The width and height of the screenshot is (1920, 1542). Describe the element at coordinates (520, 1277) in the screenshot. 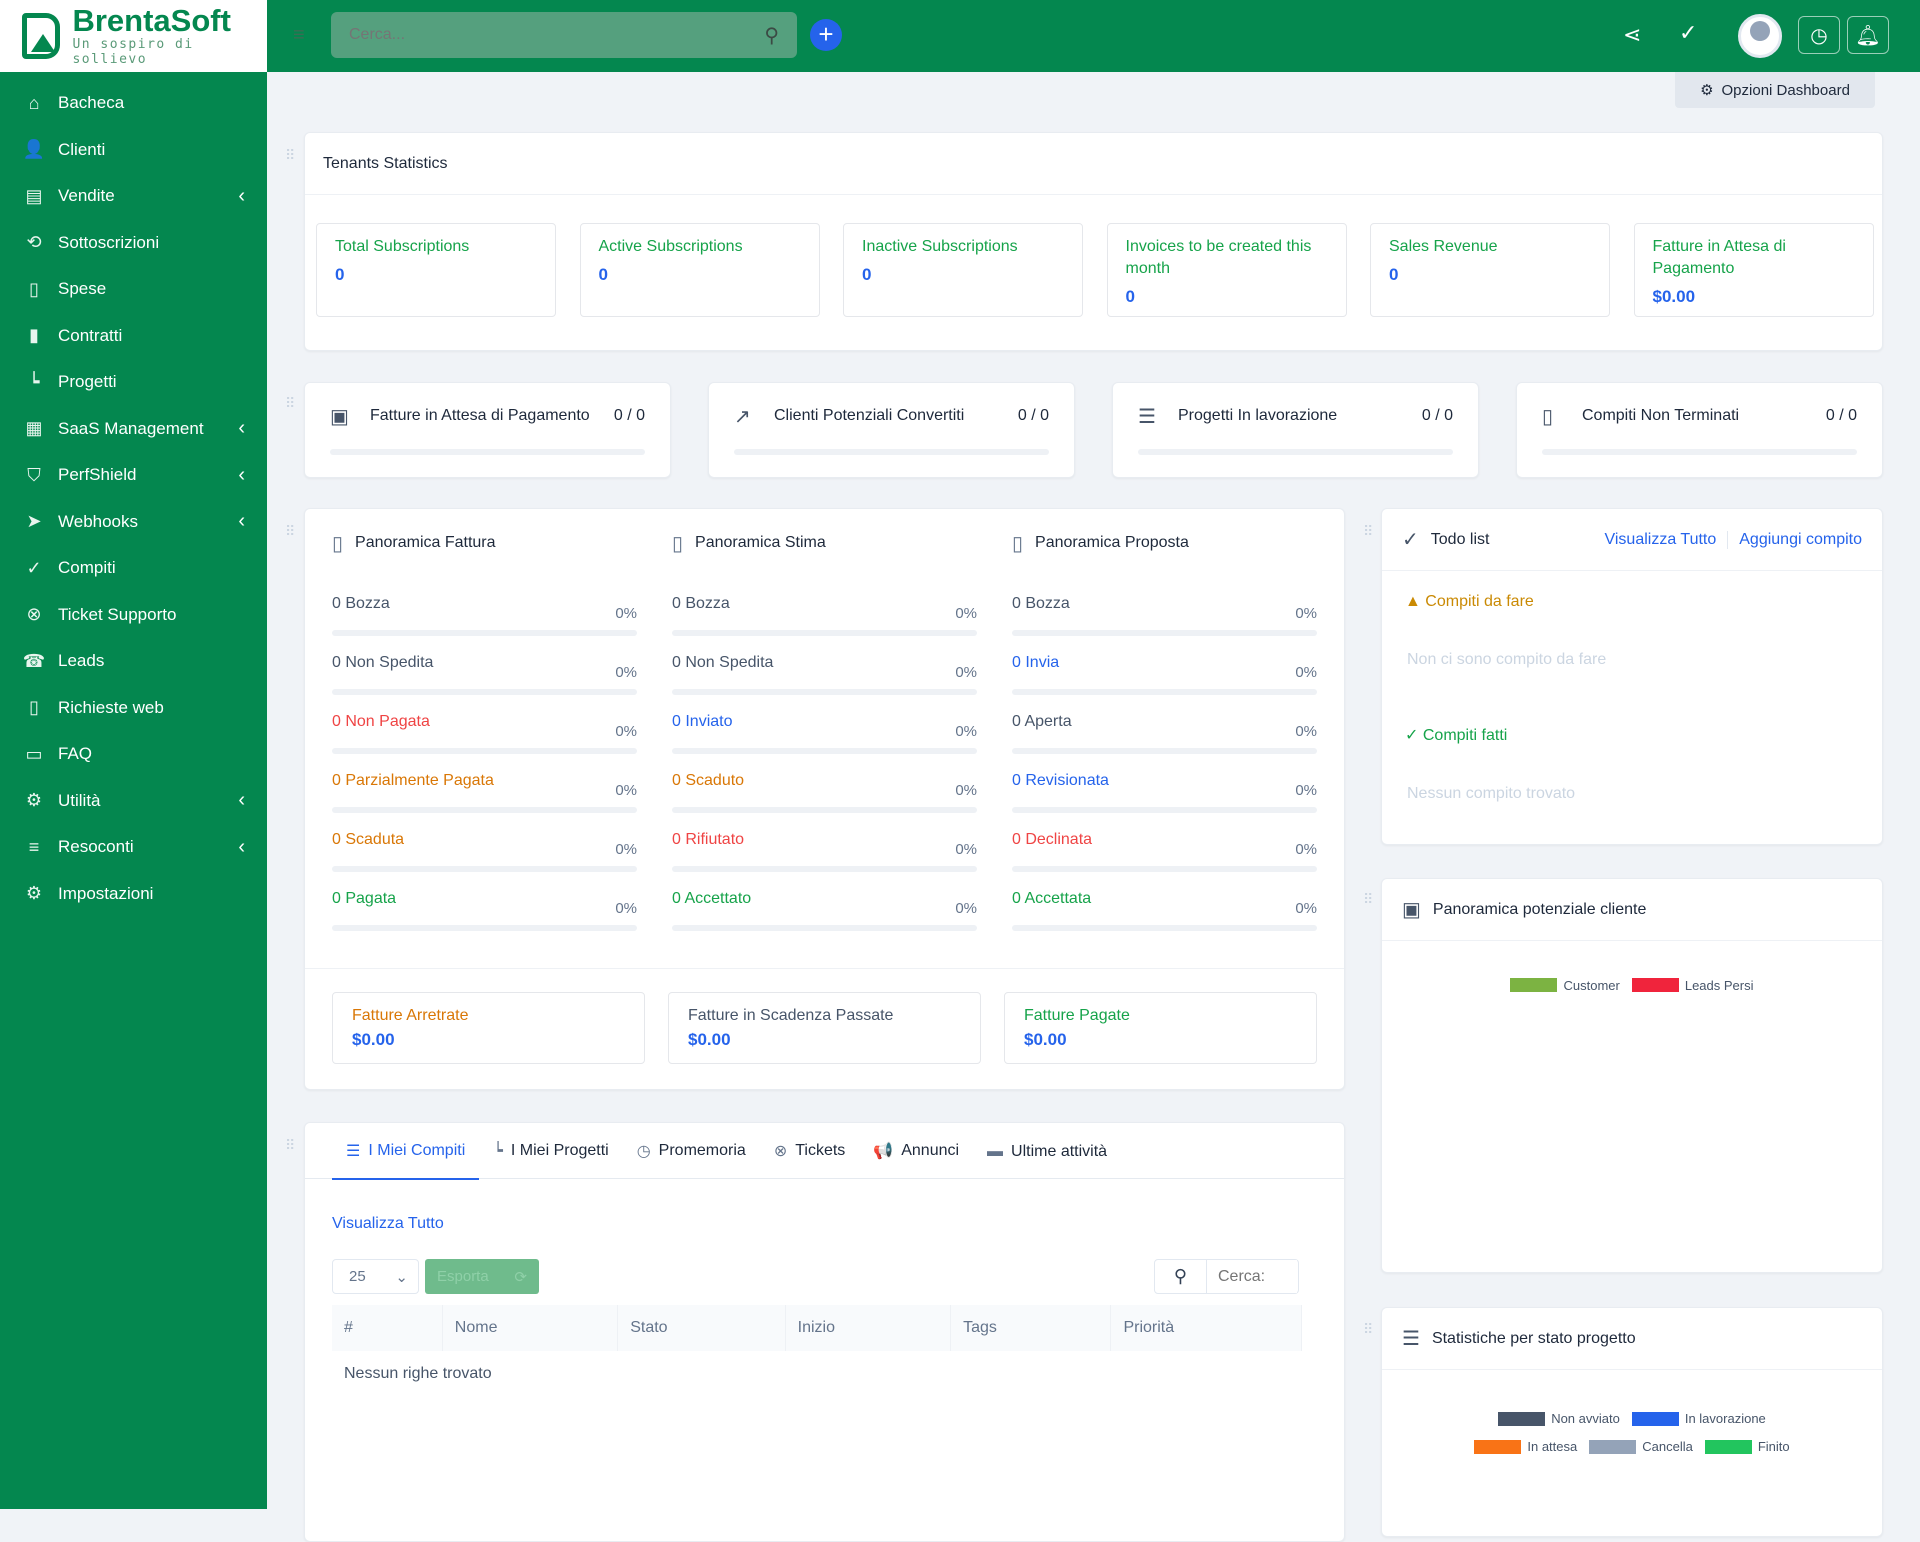

I see `refresh-icon: ⟳` at that location.